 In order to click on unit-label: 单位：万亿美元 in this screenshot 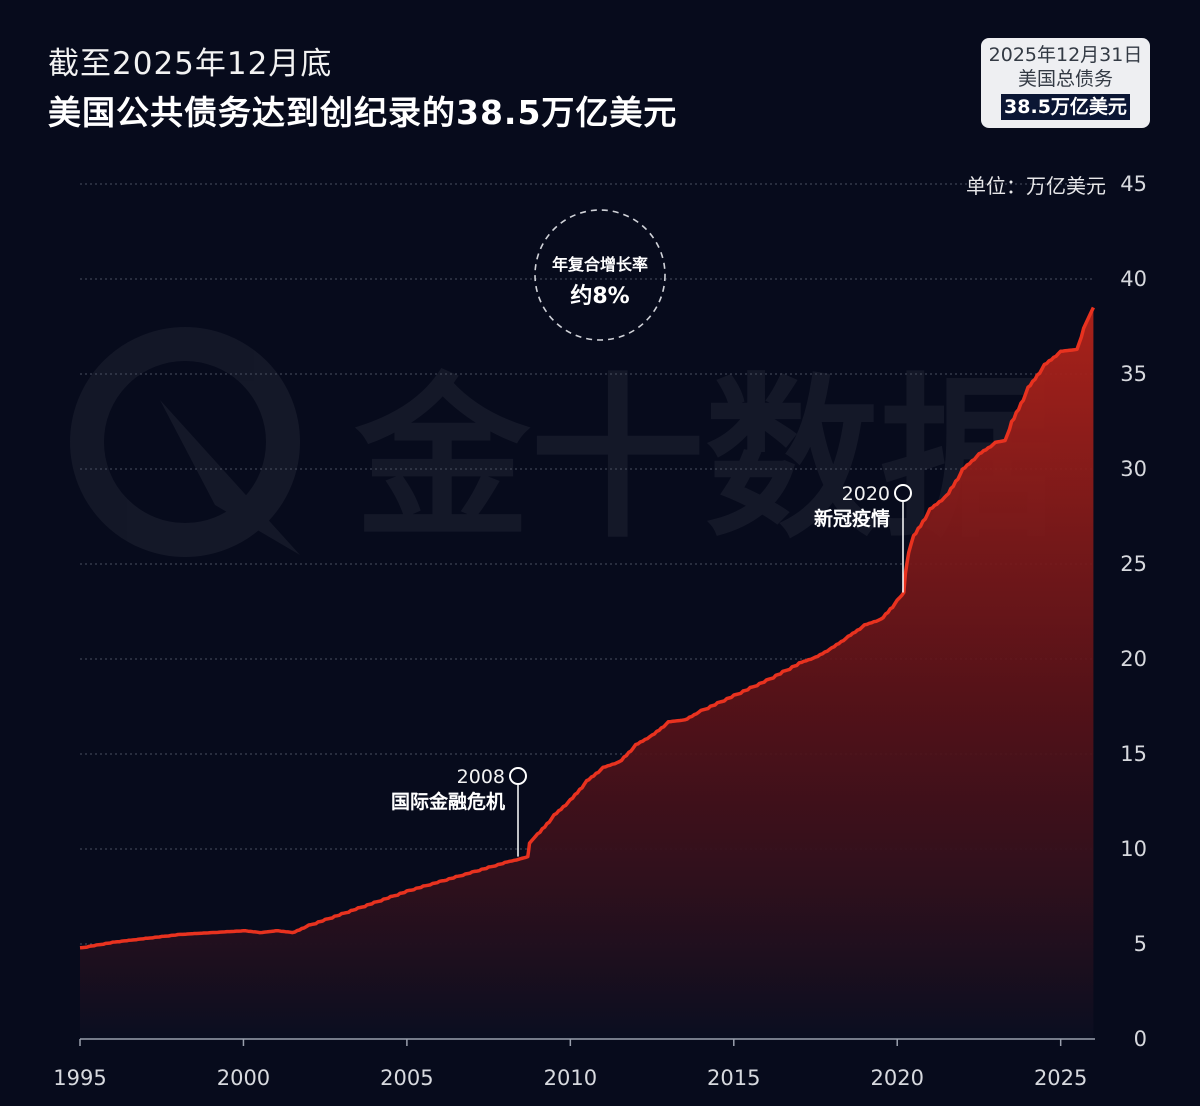, I will do `click(1036, 186)`.